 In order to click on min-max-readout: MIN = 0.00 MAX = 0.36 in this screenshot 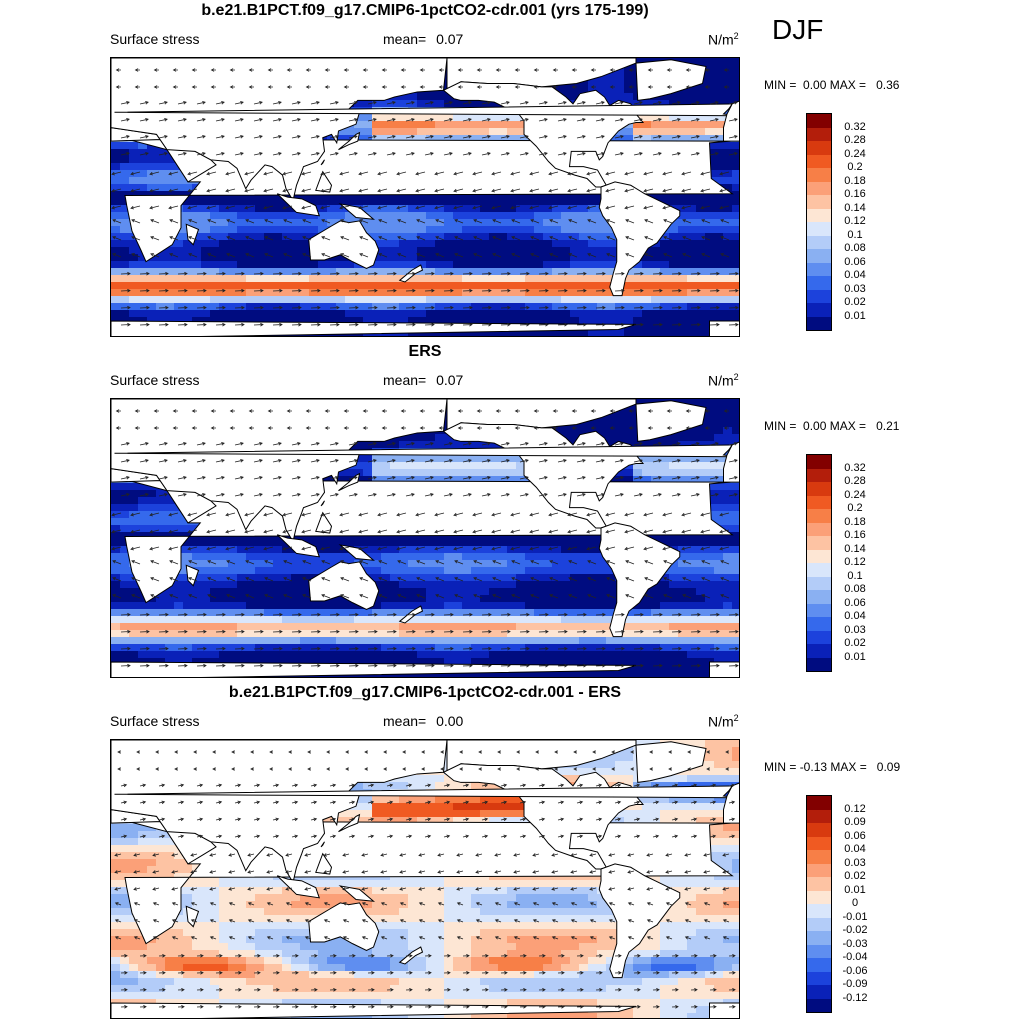, I will do `click(831, 85)`.